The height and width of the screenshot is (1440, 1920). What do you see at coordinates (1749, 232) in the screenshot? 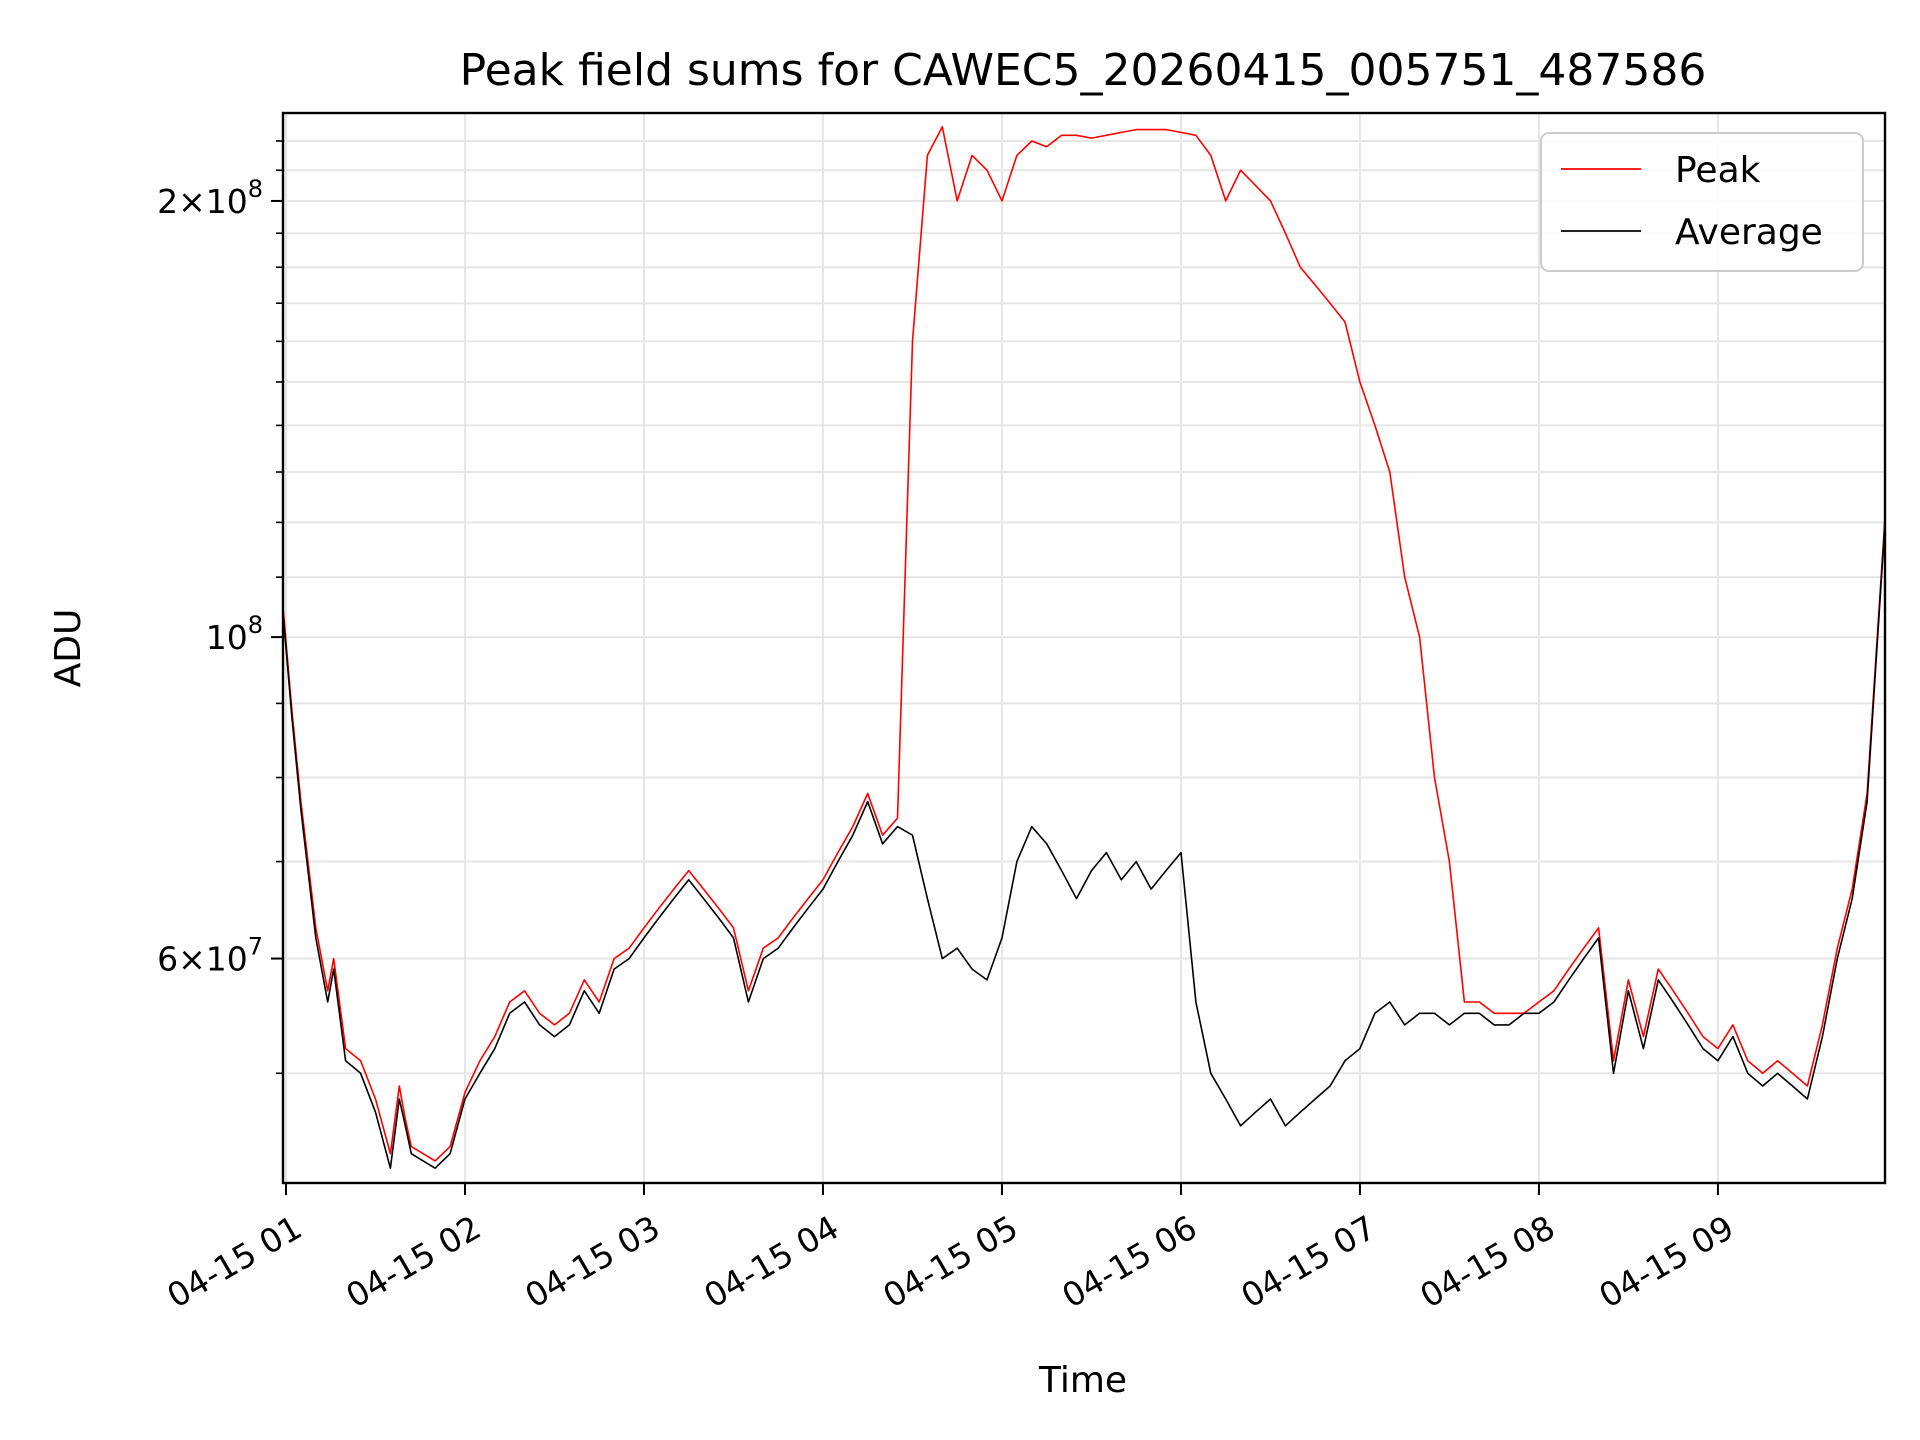
I see `legend-average-label: Average` at bounding box center [1749, 232].